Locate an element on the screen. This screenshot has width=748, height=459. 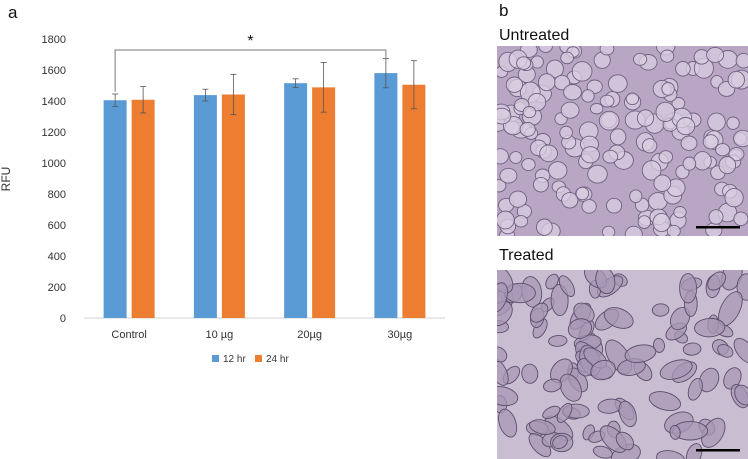
y-tick-label: 1000 is located at coordinates (54, 164).